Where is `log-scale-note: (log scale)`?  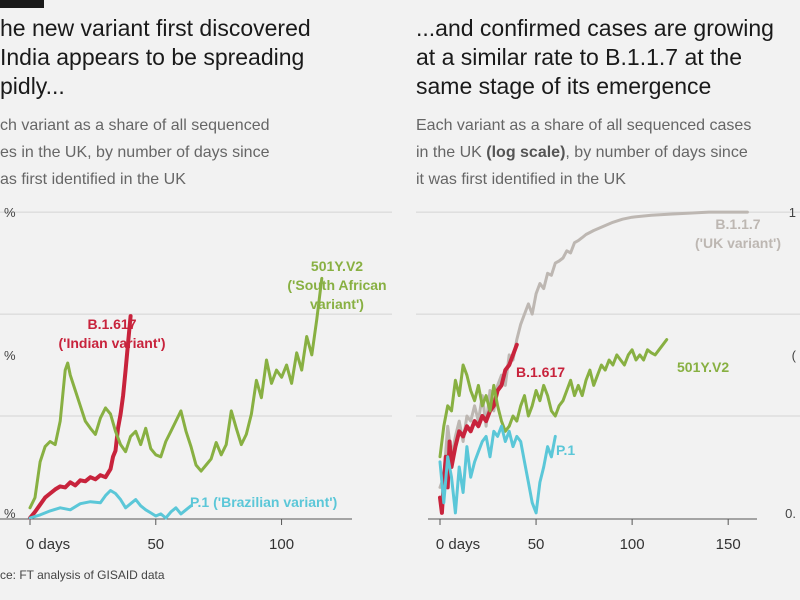
log-scale-note: (log scale) is located at coordinates (526, 152).